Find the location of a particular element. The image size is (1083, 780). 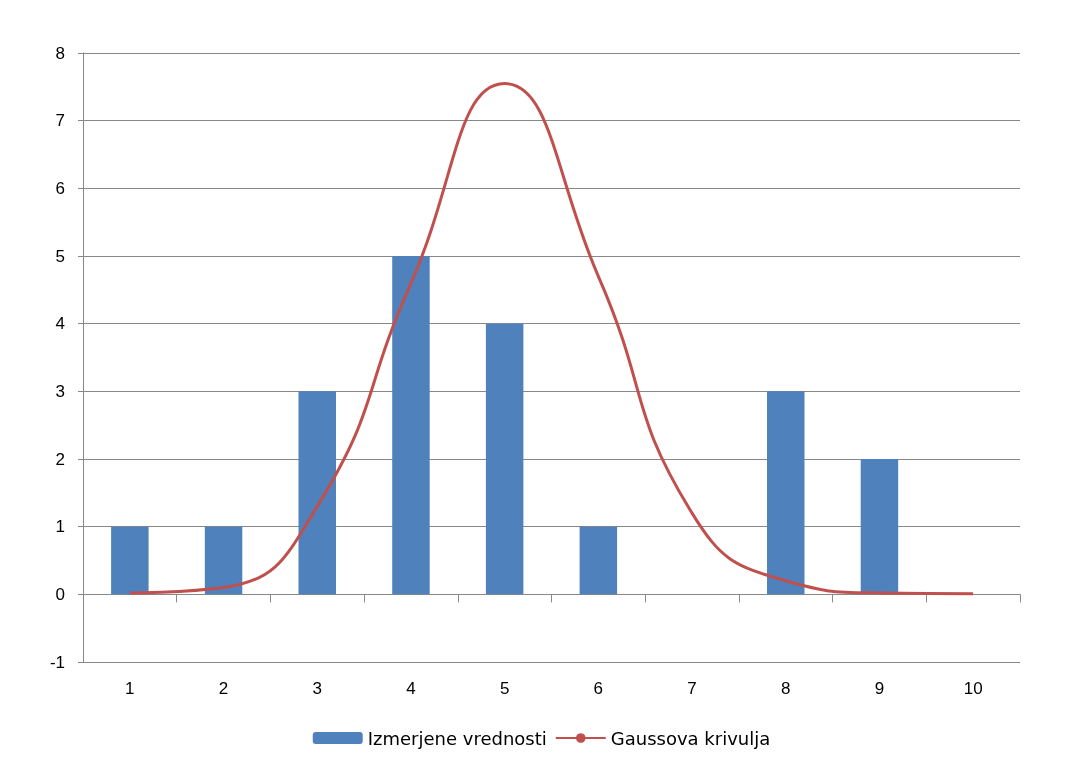

x-tick-label: 3 is located at coordinates (317, 688).